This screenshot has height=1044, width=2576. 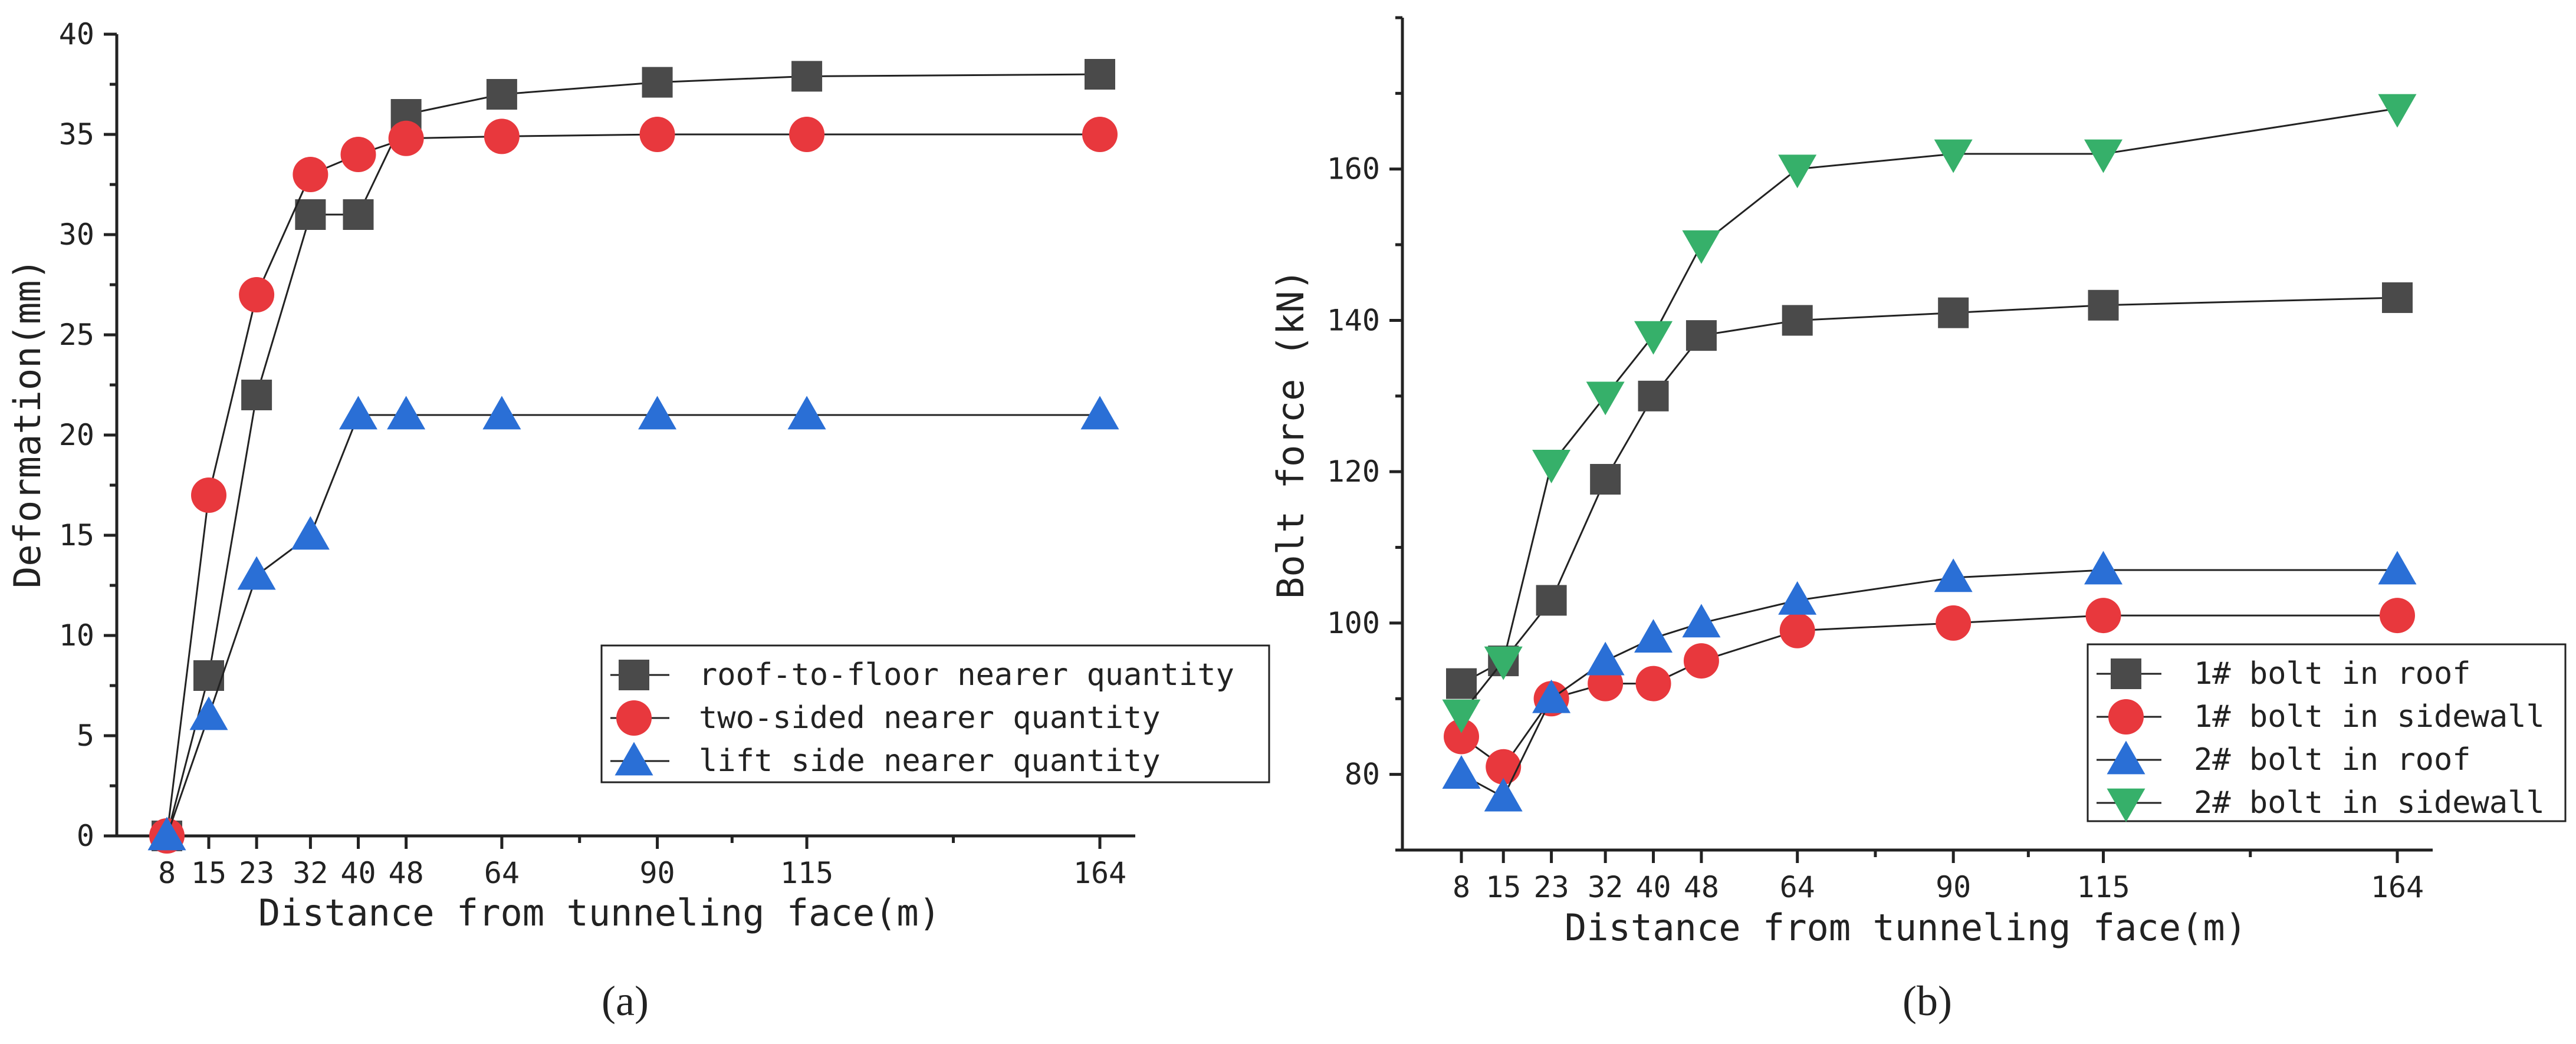 I want to click on y-tick-label: 10, so click(x=76, y=636).